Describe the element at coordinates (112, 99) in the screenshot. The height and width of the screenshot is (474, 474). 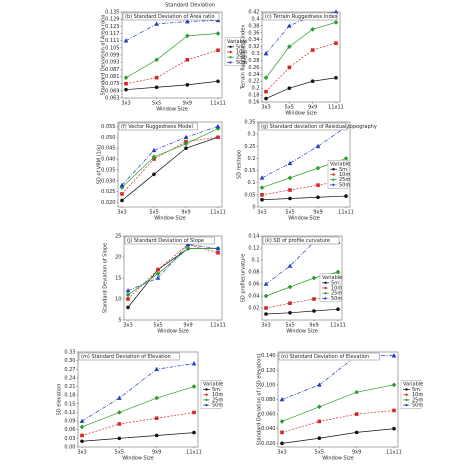
I see `y-tick-label: 0.063` at that location.